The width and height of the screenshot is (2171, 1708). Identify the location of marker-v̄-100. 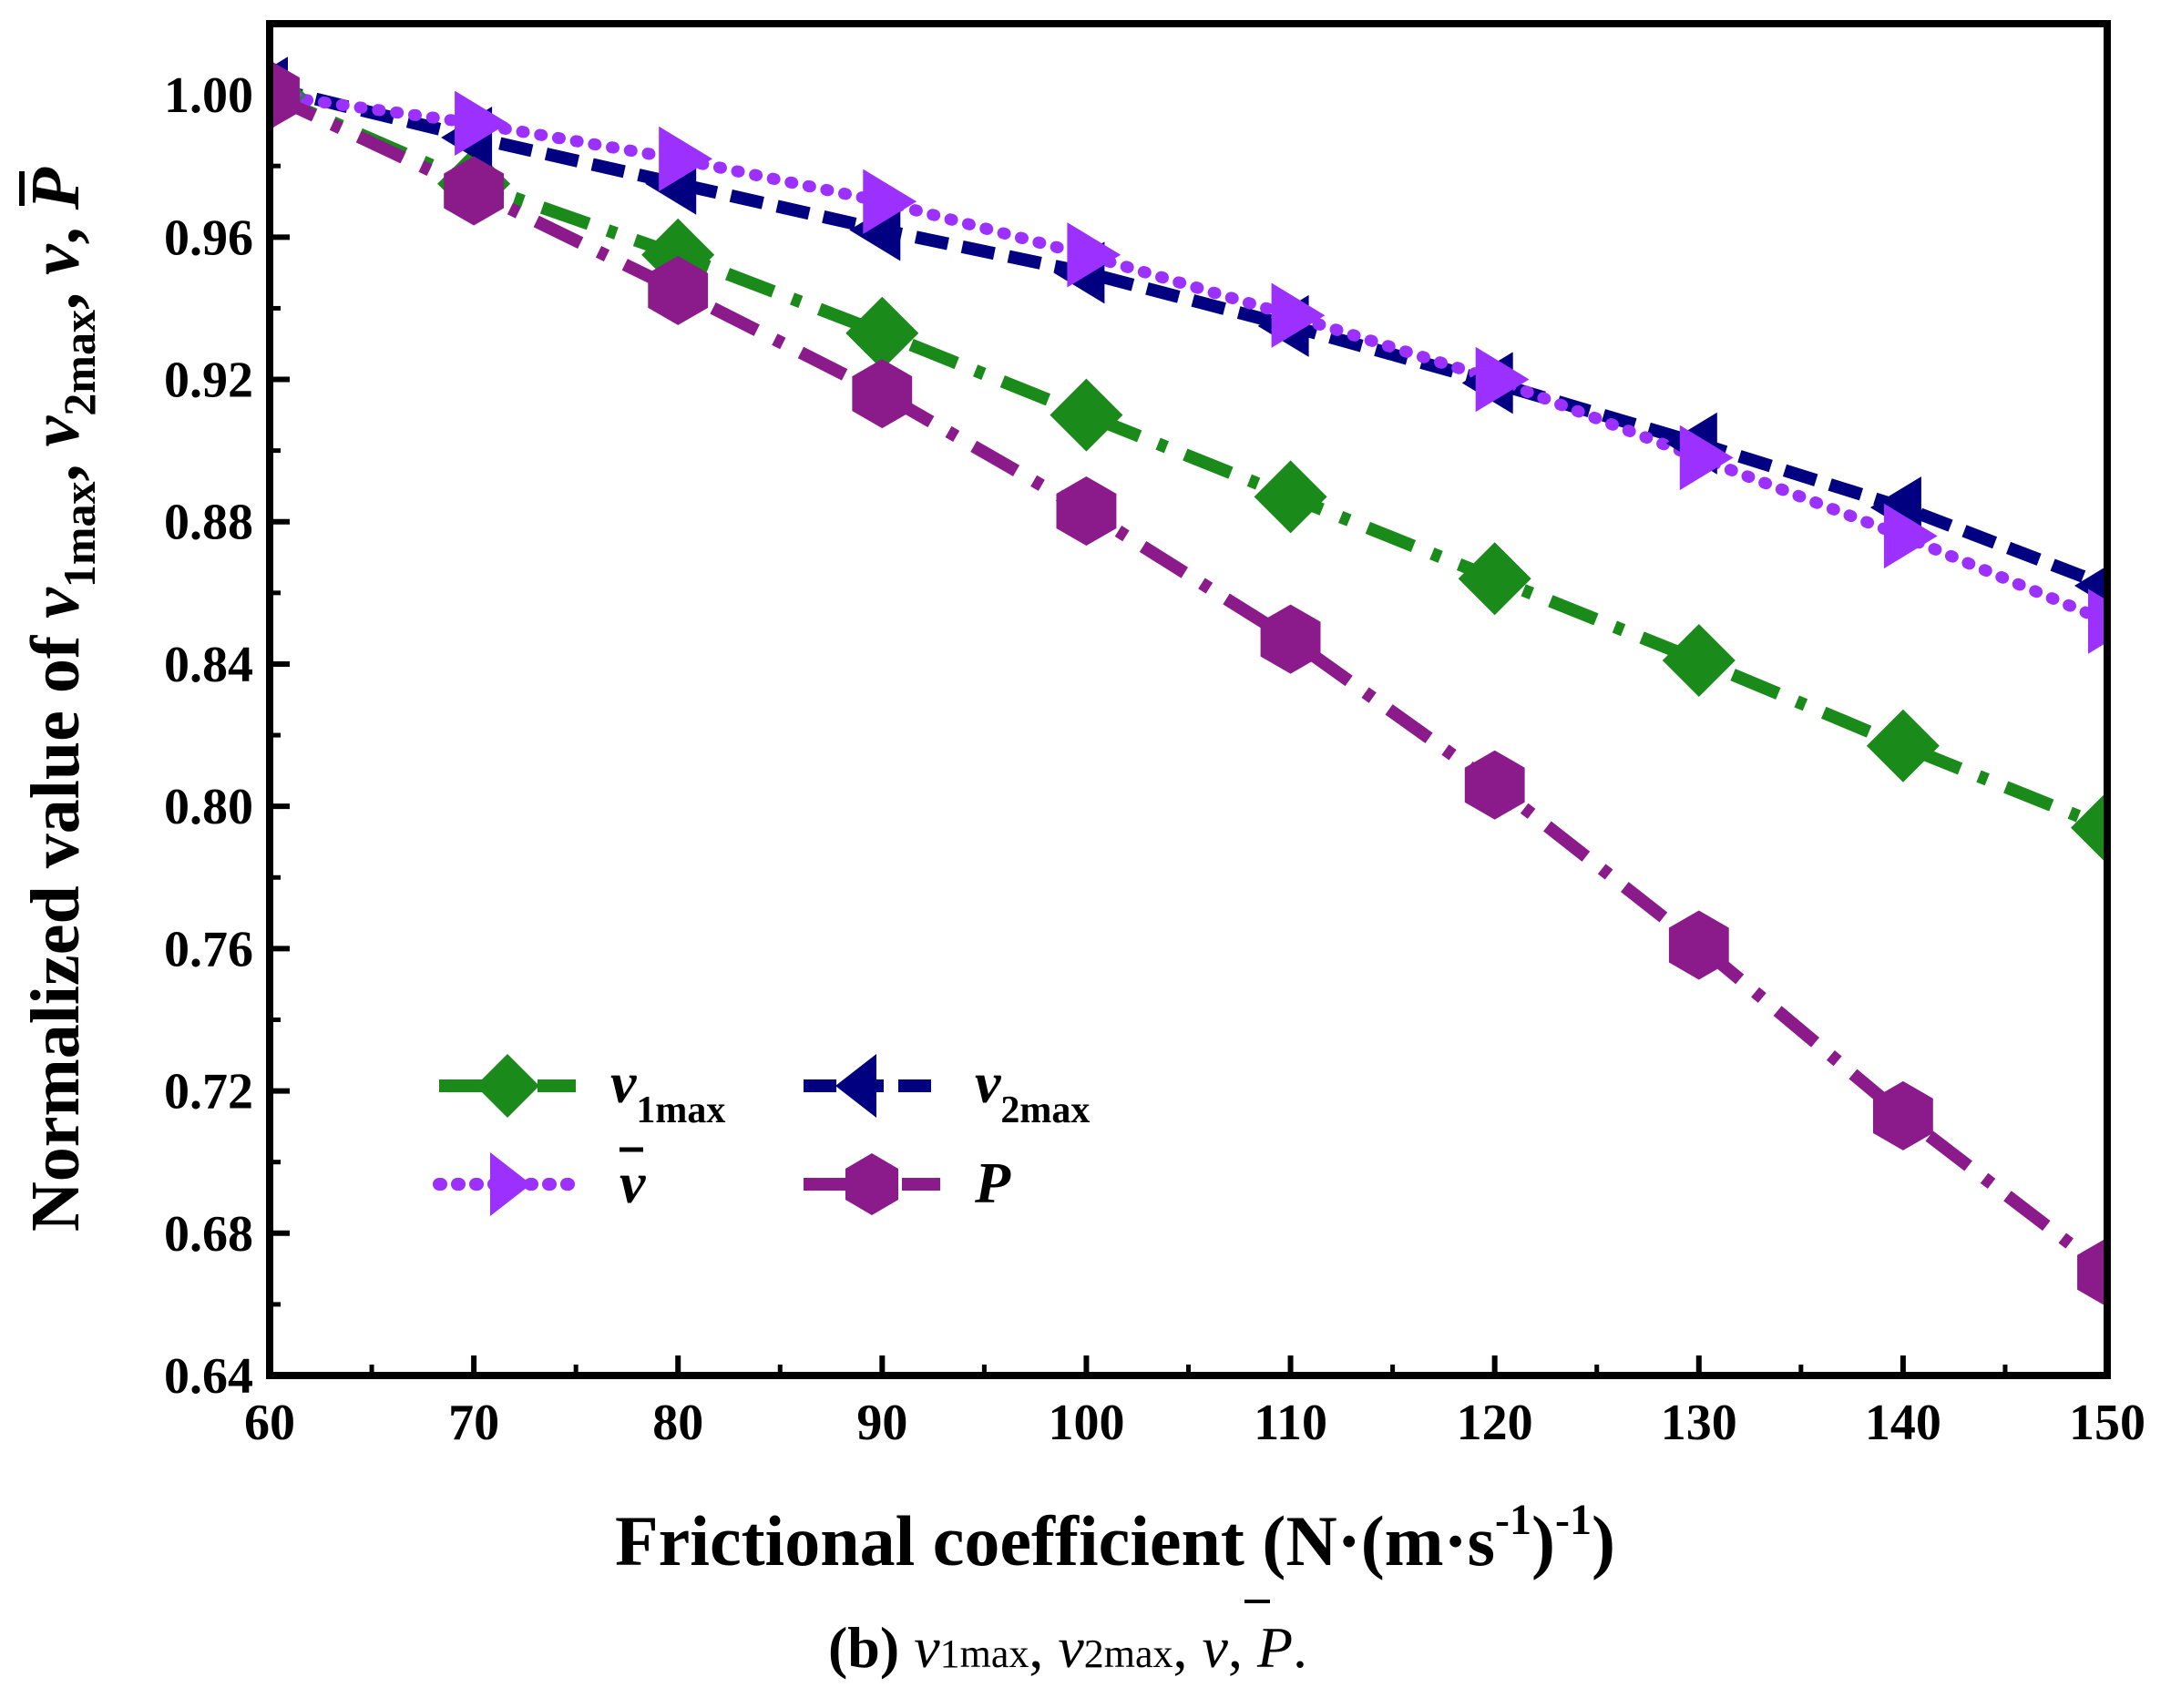
(1094, 255).